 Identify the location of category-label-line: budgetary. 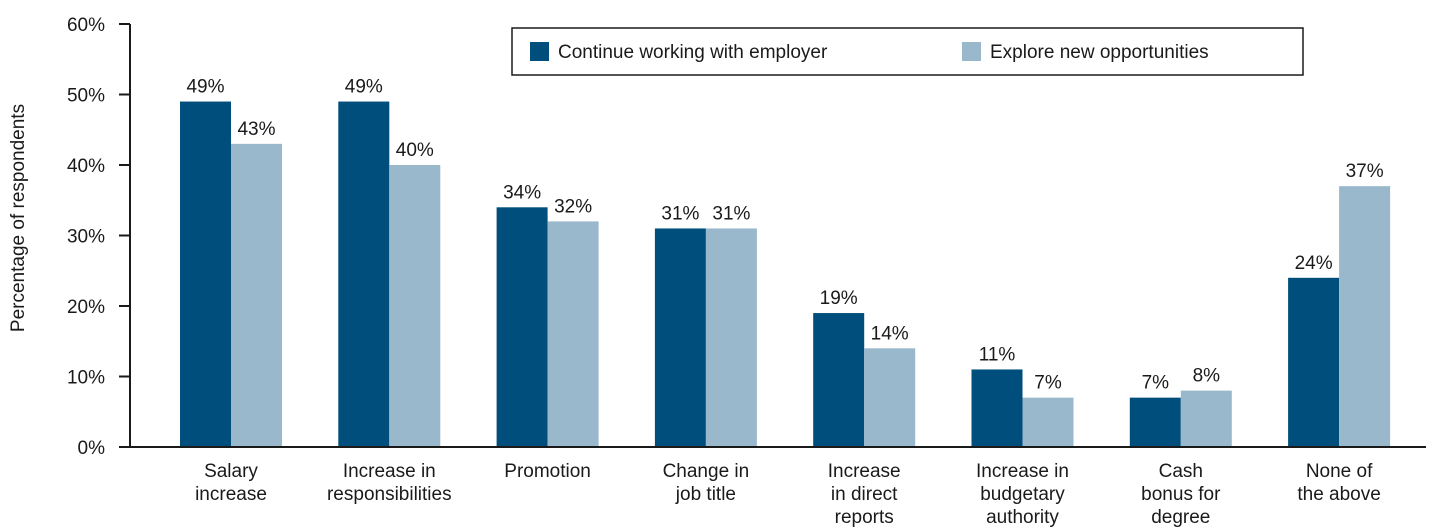
(1022, 494).